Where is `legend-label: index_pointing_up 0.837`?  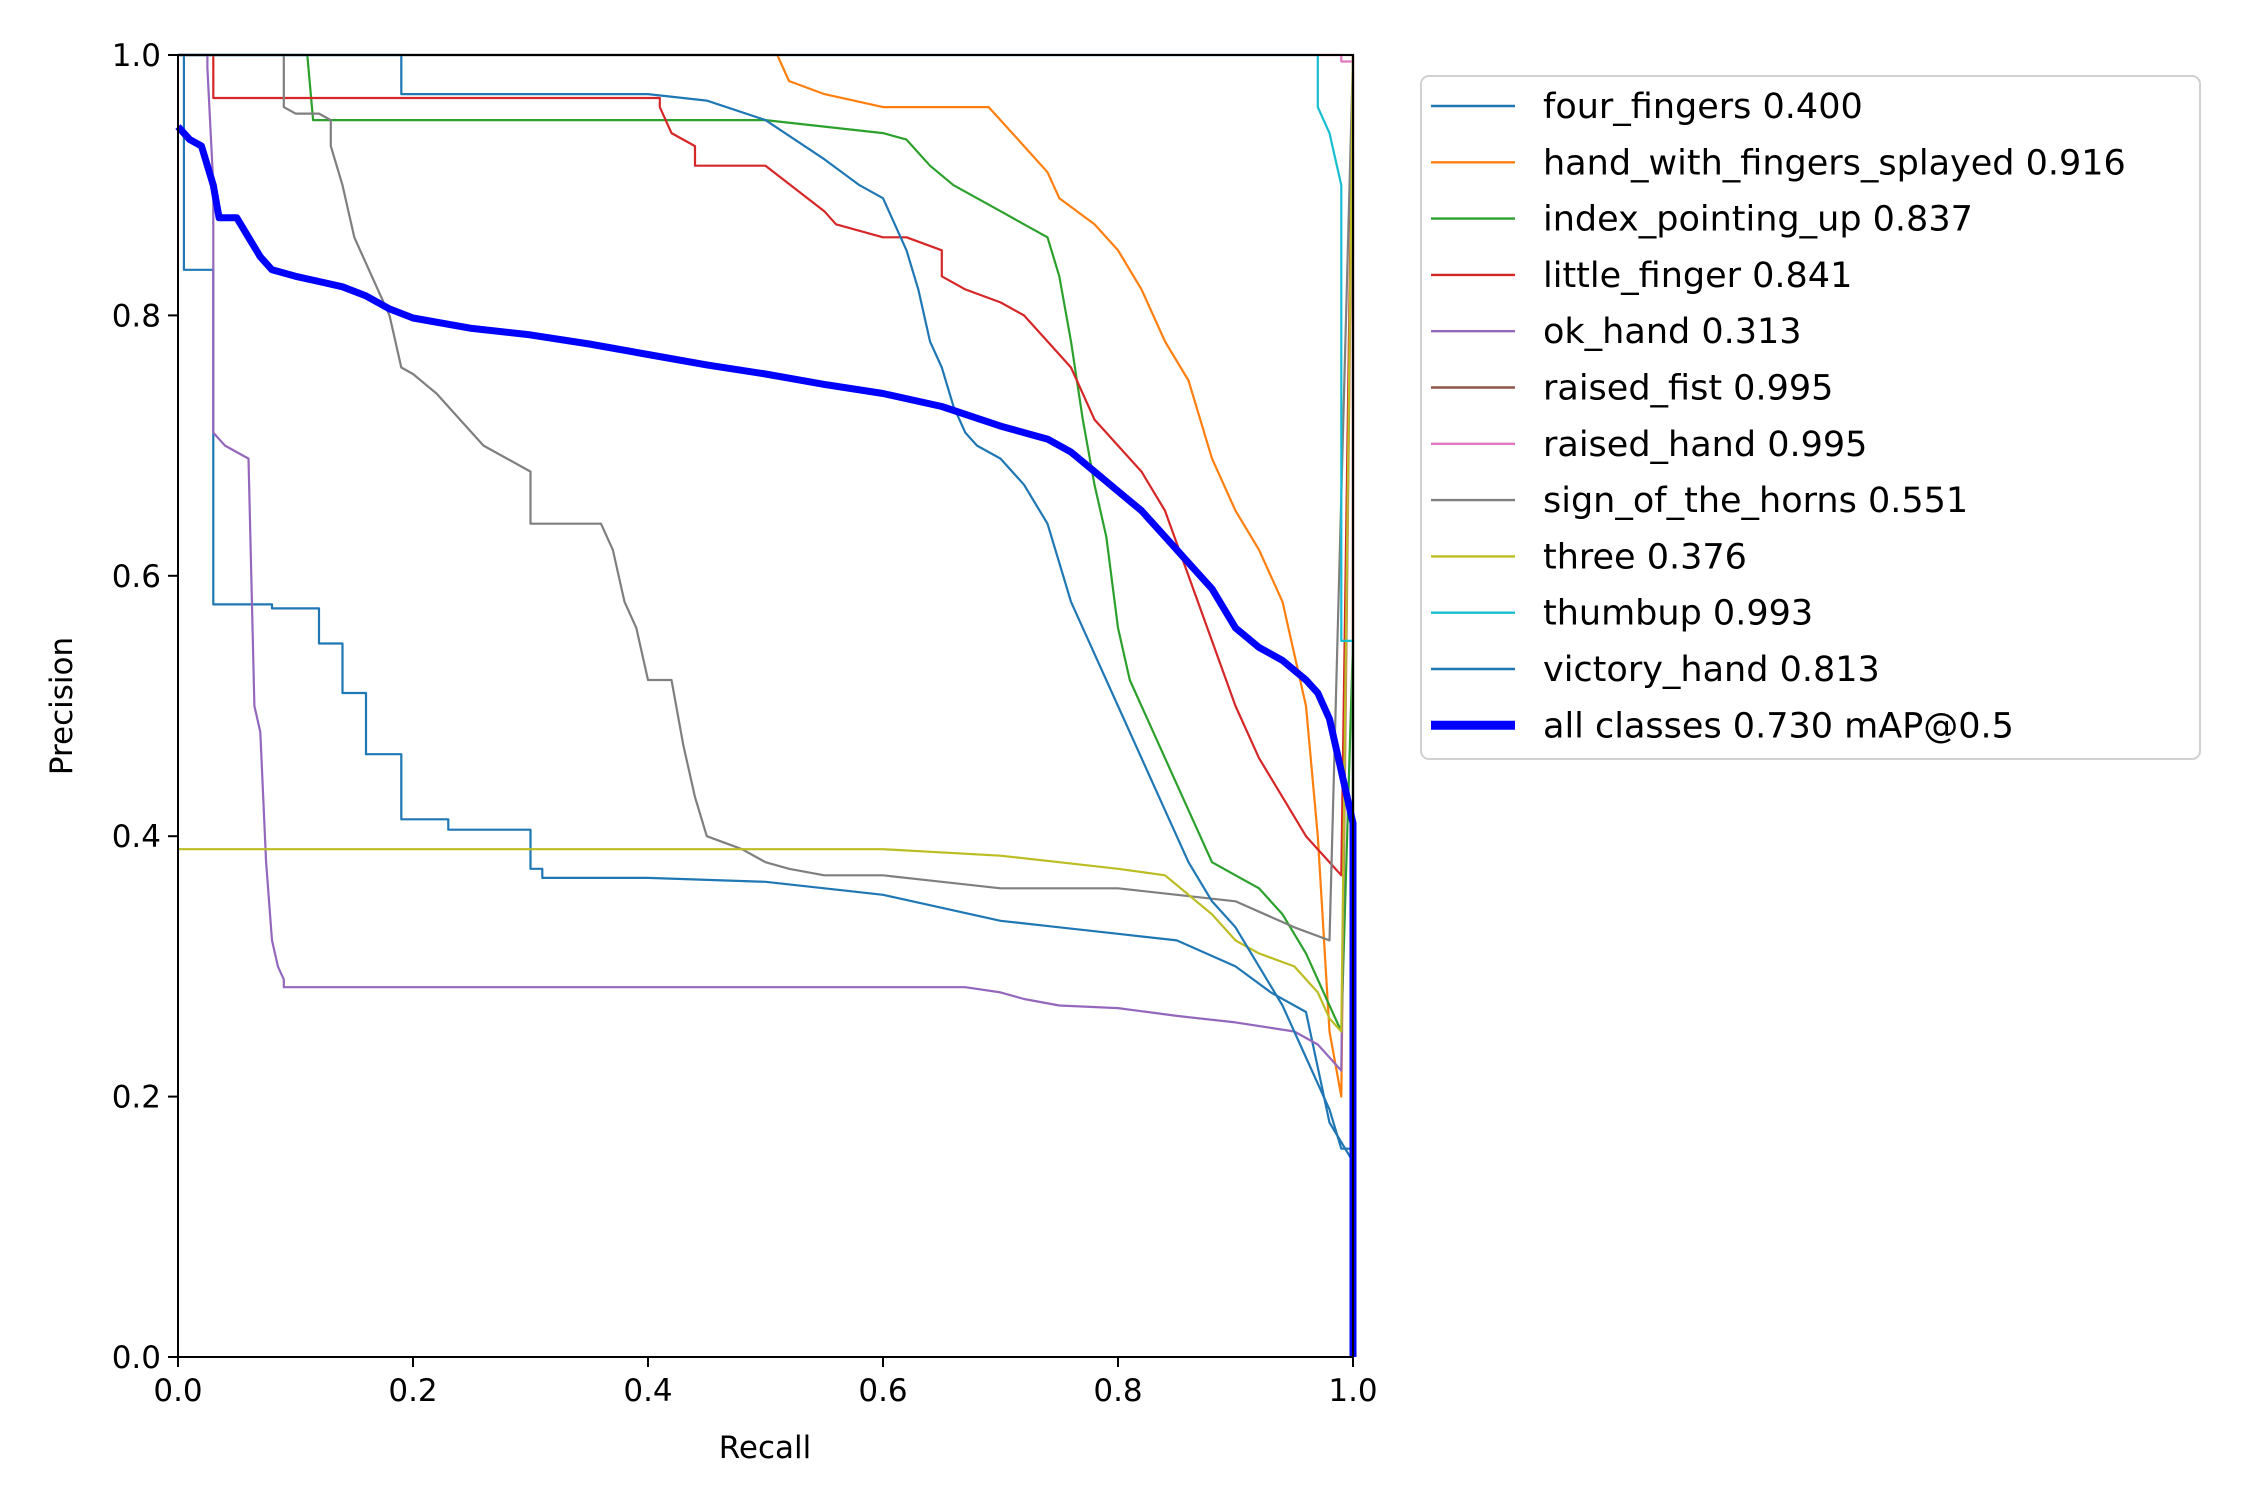
legend-label: index_pointing_up 0.837 is located at coordinates (1758, 220).